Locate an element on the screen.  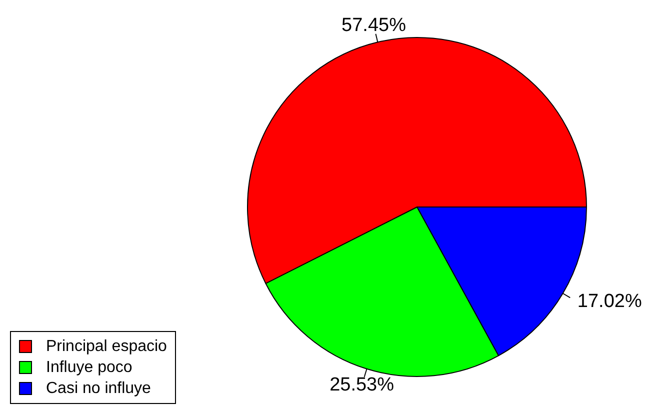
data-label: 57.45% is located at coordinates (374, 25).